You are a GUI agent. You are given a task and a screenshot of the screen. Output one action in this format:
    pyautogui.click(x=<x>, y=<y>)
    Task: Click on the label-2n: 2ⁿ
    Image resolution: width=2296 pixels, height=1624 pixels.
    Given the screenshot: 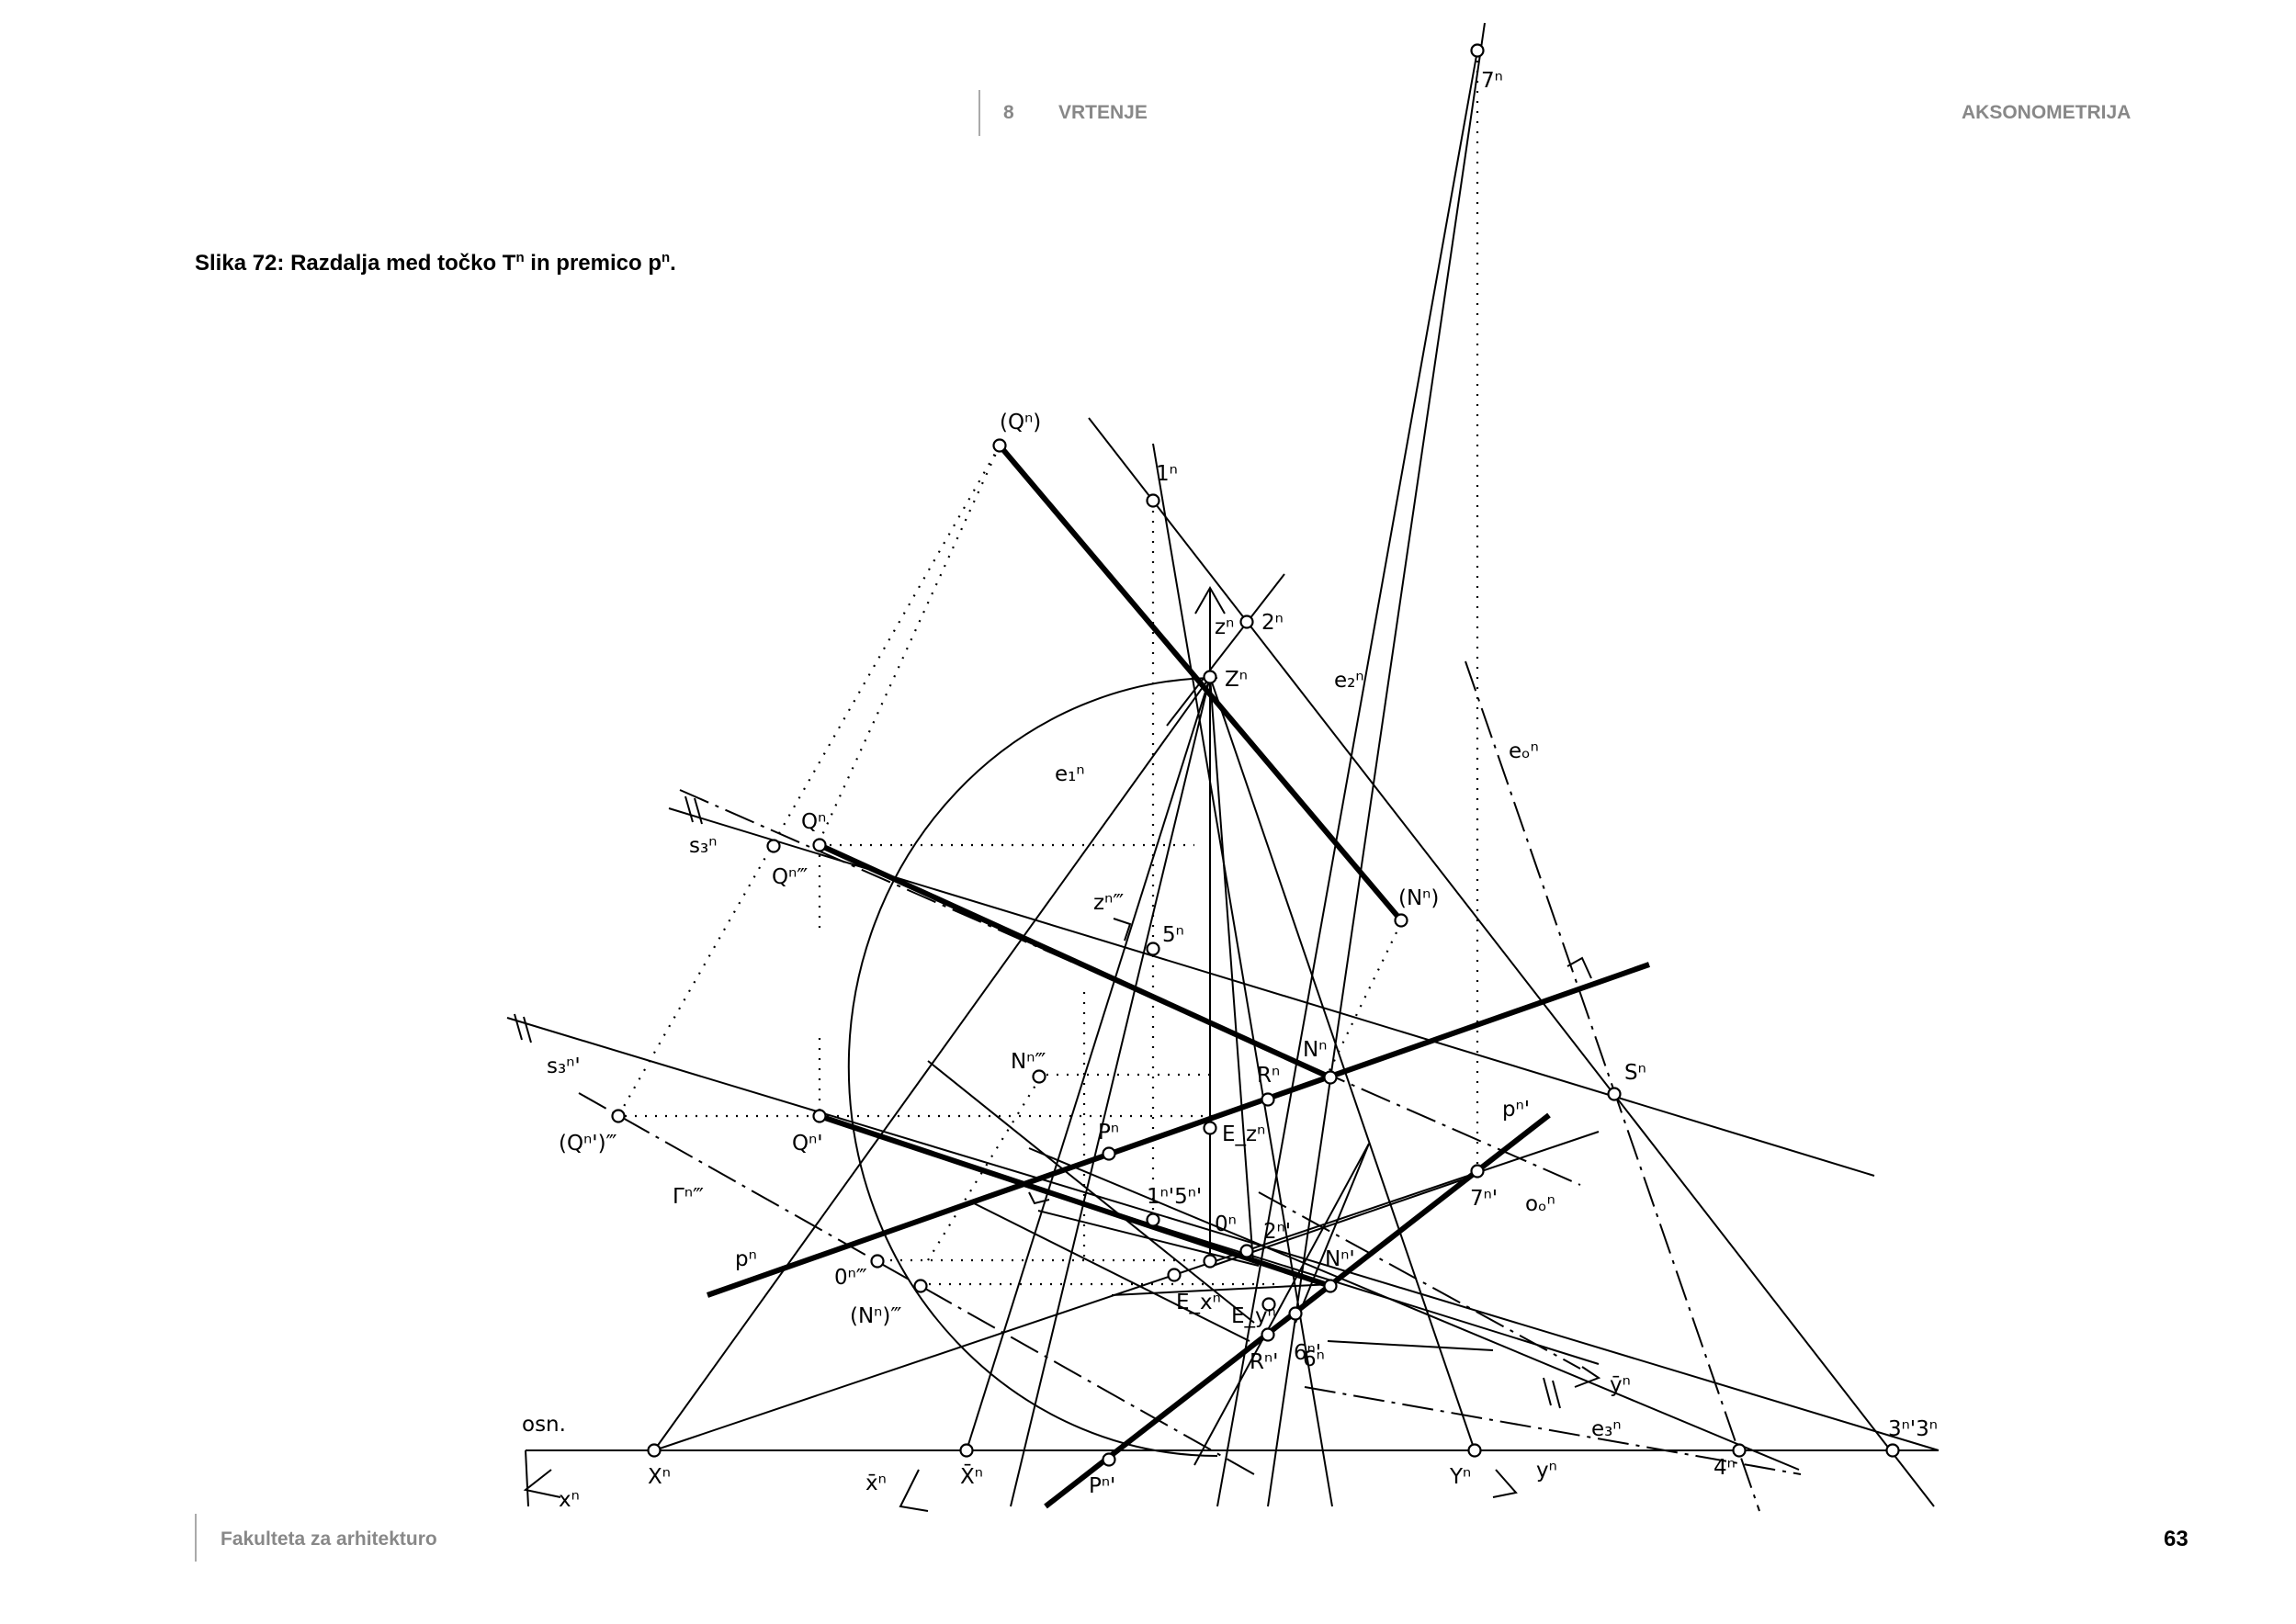 What is the action you would take?
    pyautogui.click(x=1272, y=623)
    